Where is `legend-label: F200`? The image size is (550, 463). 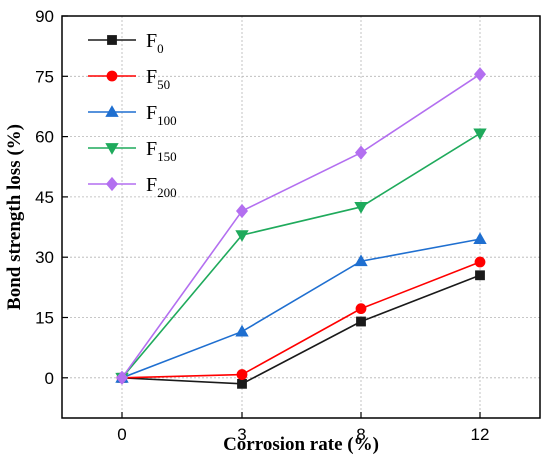
legend-label: F200 is located at coordinates (161, 187).